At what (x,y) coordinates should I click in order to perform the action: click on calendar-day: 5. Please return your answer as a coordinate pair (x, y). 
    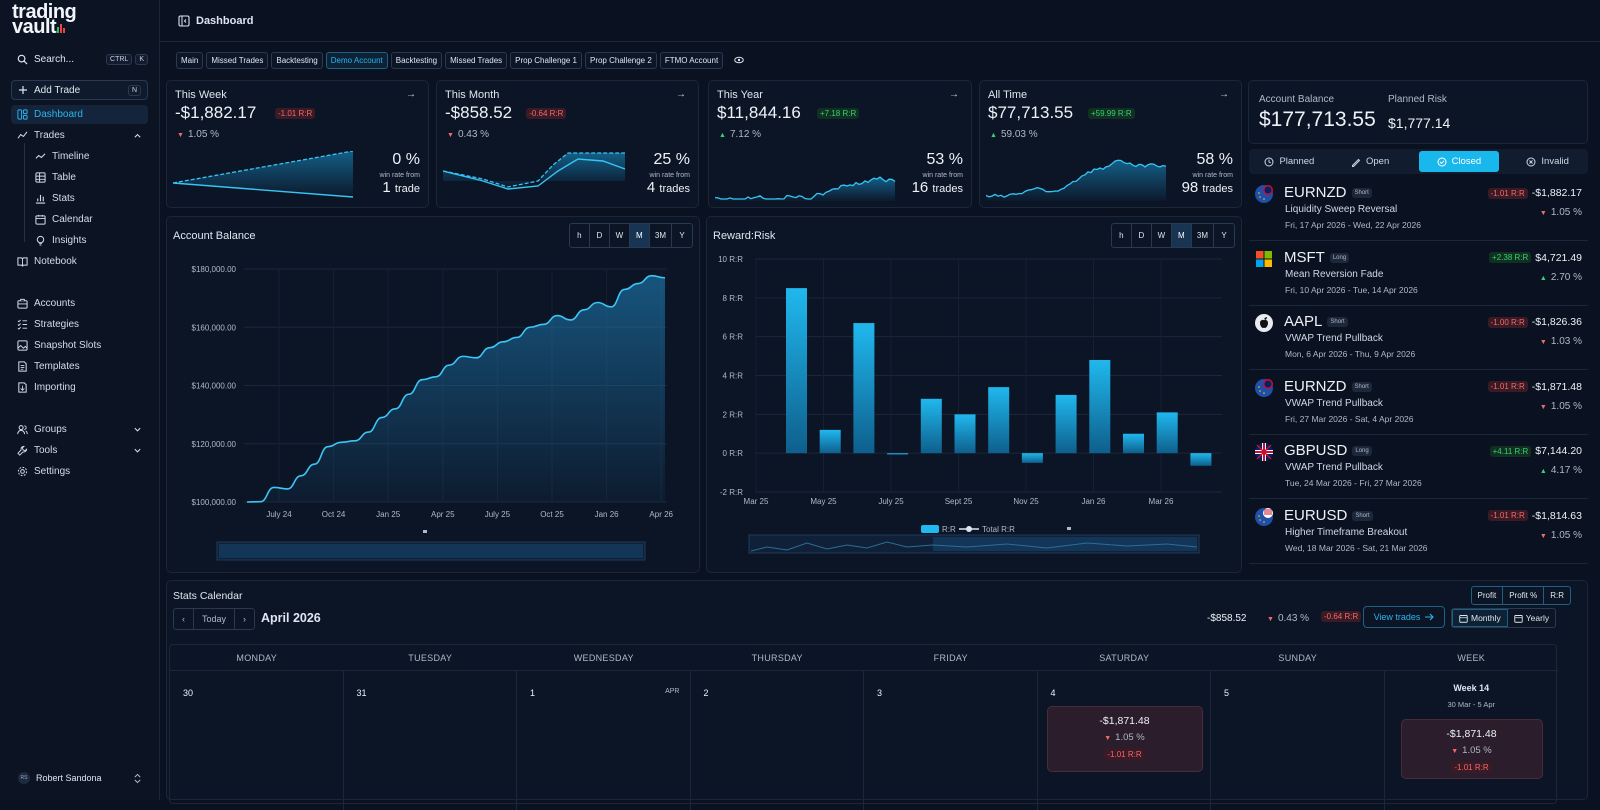
    Looking at the image, I should click on (1298, 740).